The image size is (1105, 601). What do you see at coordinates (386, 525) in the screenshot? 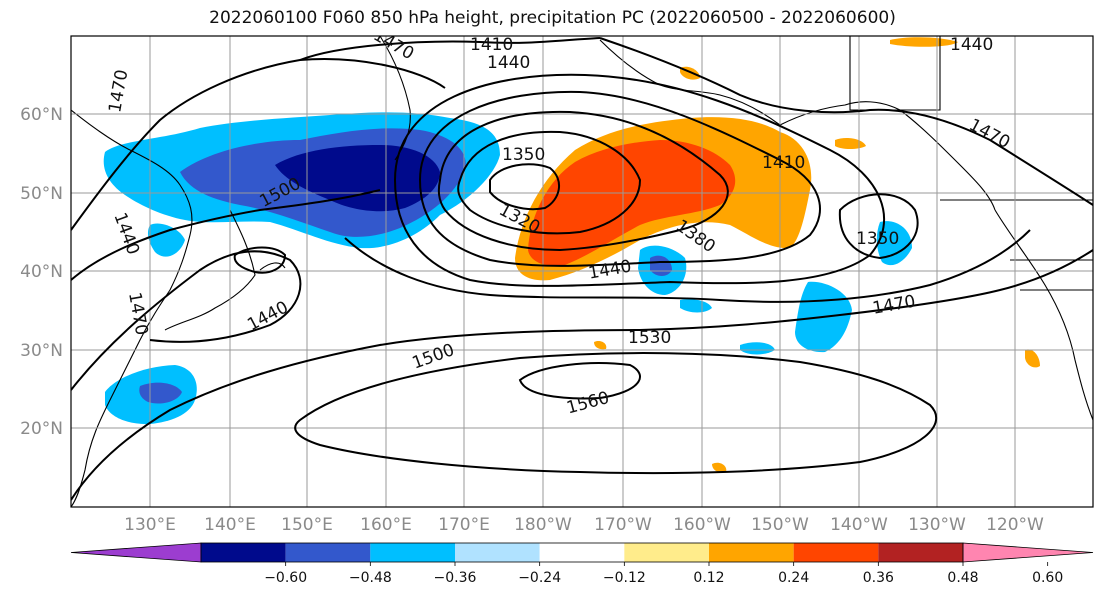
I see `lon-label: 160°E` at bounding box center [386, 525].